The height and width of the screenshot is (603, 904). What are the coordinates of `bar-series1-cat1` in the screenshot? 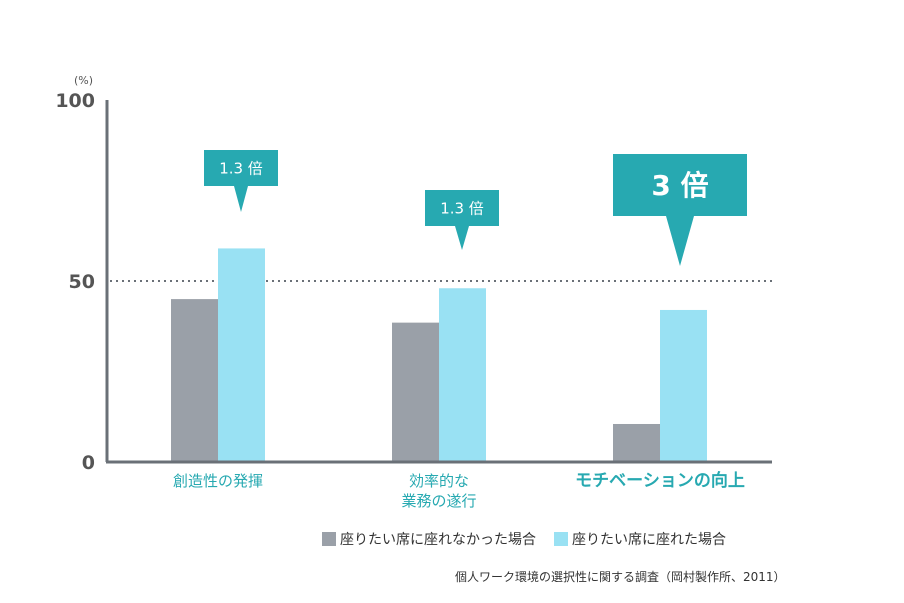 It's located at (194, 380).